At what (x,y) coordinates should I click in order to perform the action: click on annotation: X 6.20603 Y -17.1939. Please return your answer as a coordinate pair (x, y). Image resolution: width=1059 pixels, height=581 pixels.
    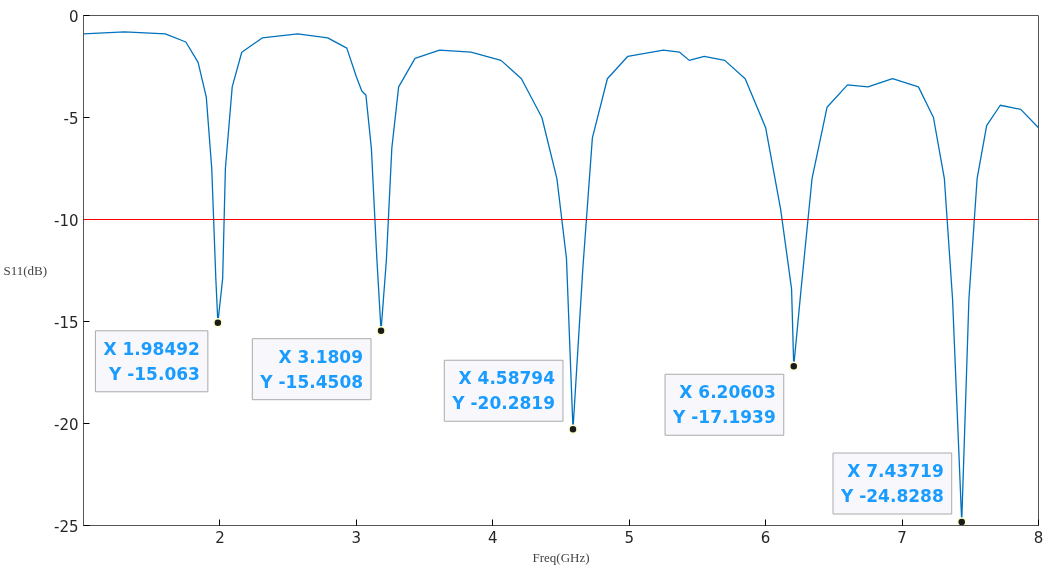
    Looking at the image, I should click on (724, 405).